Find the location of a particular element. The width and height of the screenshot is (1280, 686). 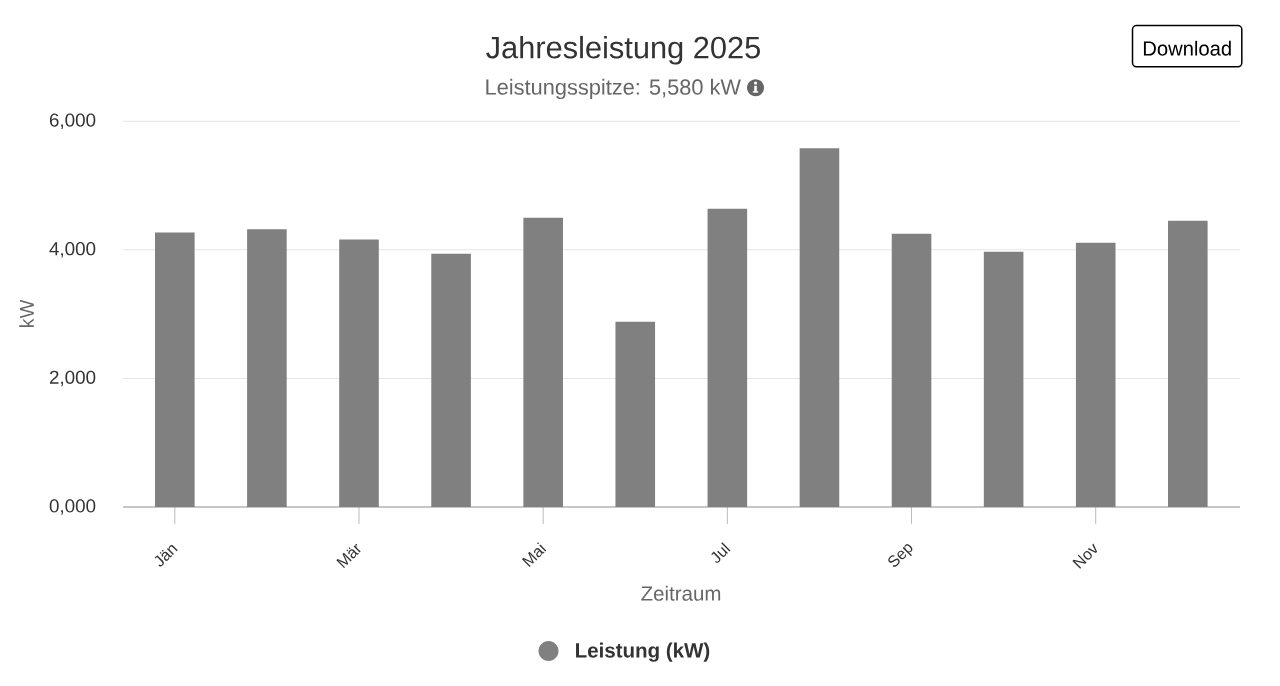

y-tick-label: 0,000 is located at coordinates (72, 507).